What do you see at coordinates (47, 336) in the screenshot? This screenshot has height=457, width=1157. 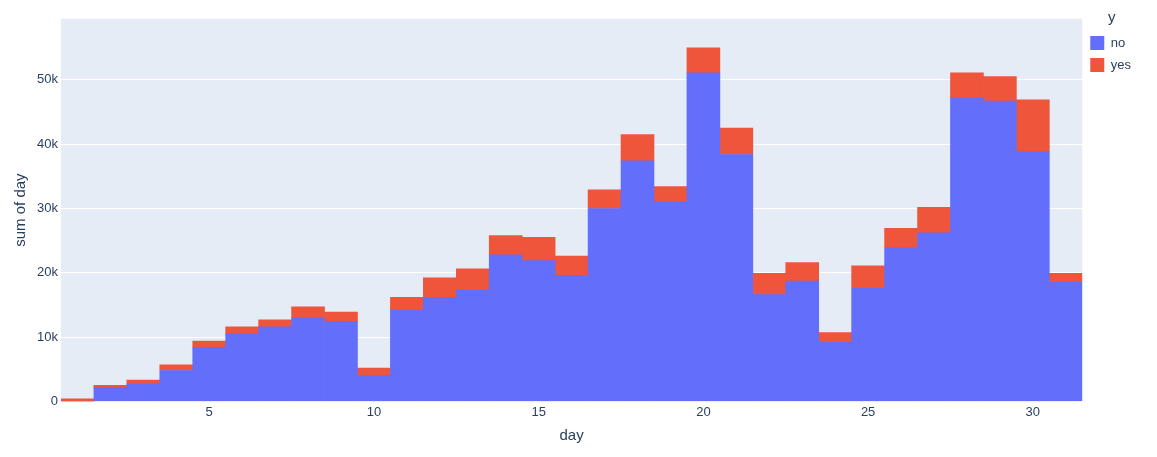 I see `y-tick-label: 10k` at bounding box center [47, 336].